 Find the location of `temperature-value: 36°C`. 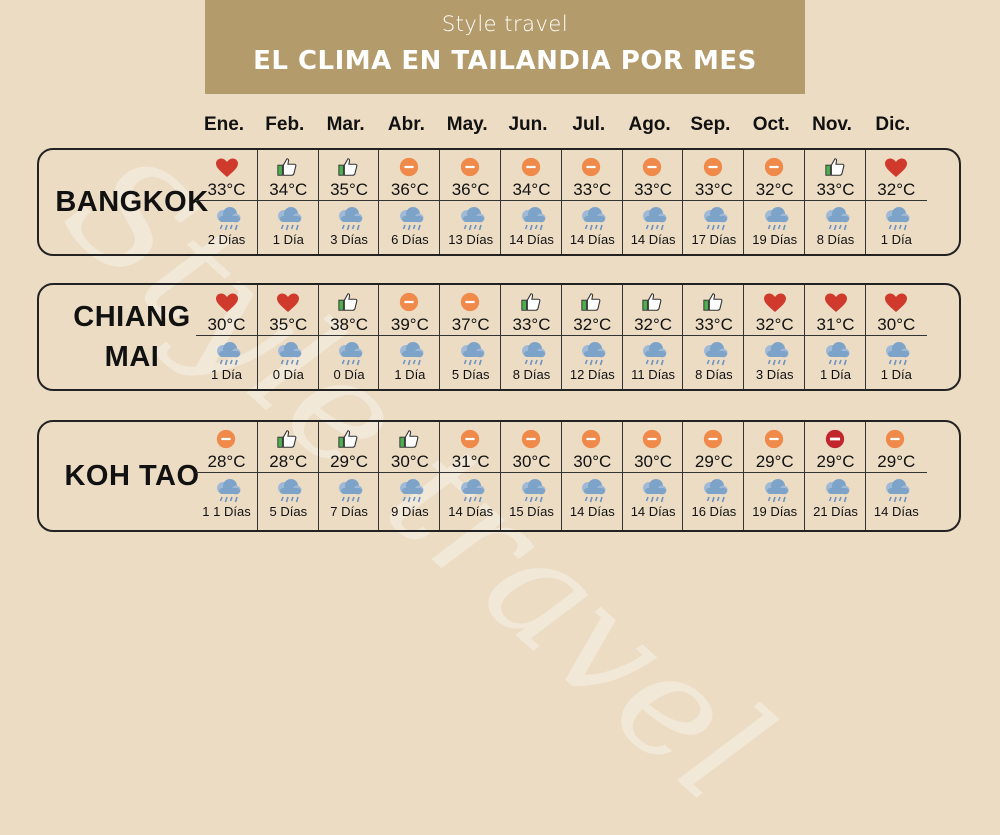

temperature-value: 36°C is located at coordinates (409, 189).